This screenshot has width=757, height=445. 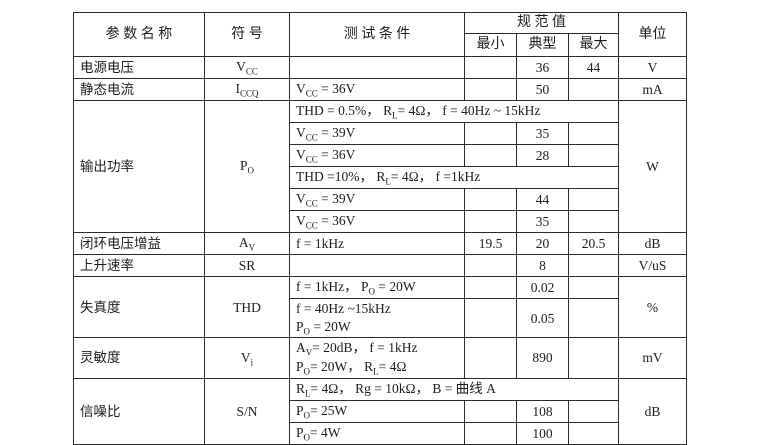 I want to click on cell-cond: VCC = 39V, so click(x=377, y=200).